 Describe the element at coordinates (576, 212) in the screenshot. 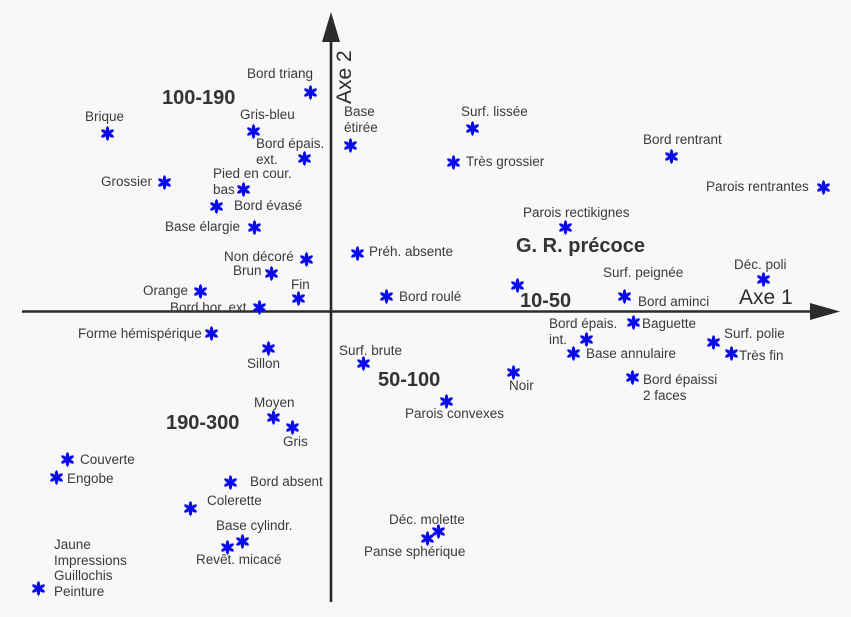

I see `point-label: Parois rectikignes` at that location.